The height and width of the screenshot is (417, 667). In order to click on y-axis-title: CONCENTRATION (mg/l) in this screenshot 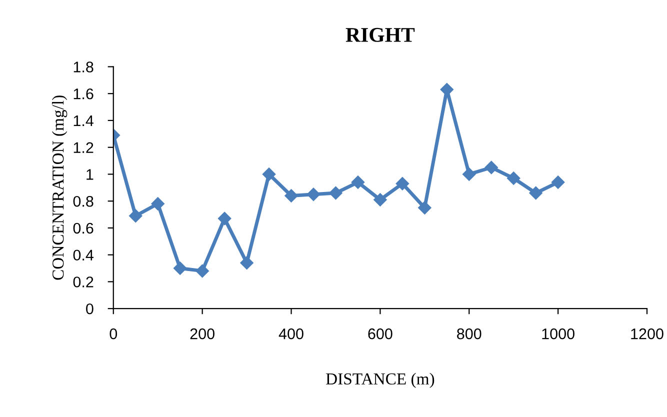, I will do `click(60, 188)`.